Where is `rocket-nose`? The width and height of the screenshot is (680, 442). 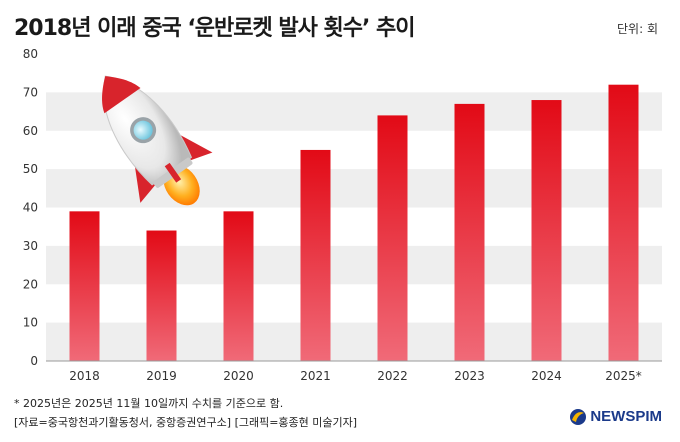
rocket-nose is located at coordinates (121, 95).